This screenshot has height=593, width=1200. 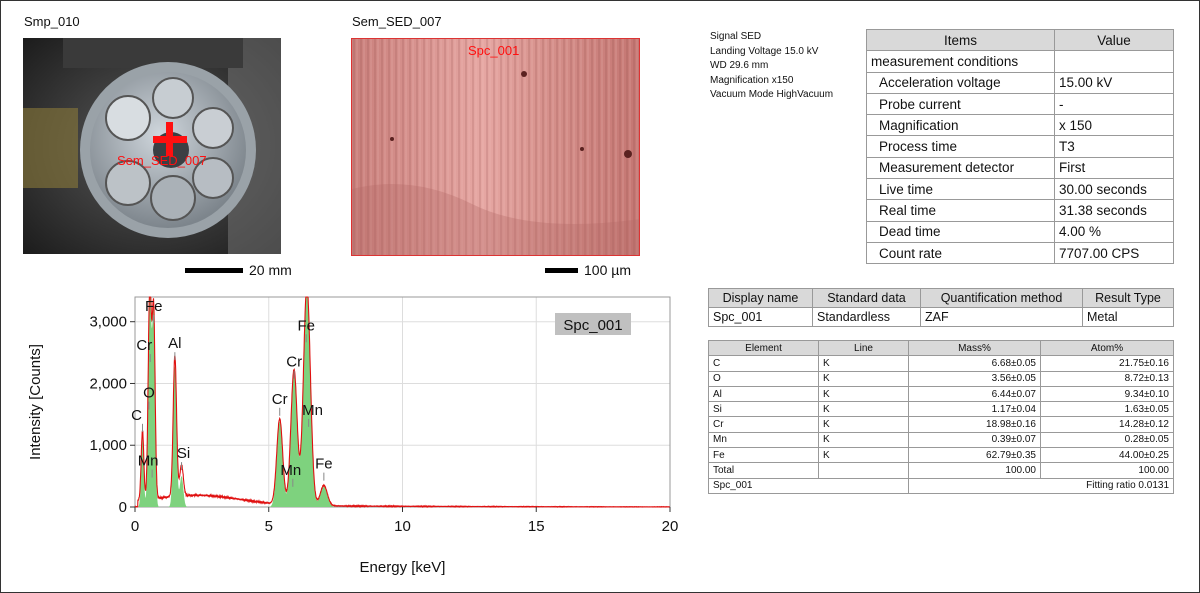 I want to click on element-mass: 62.79±0.35, so click(x=974, y=455).